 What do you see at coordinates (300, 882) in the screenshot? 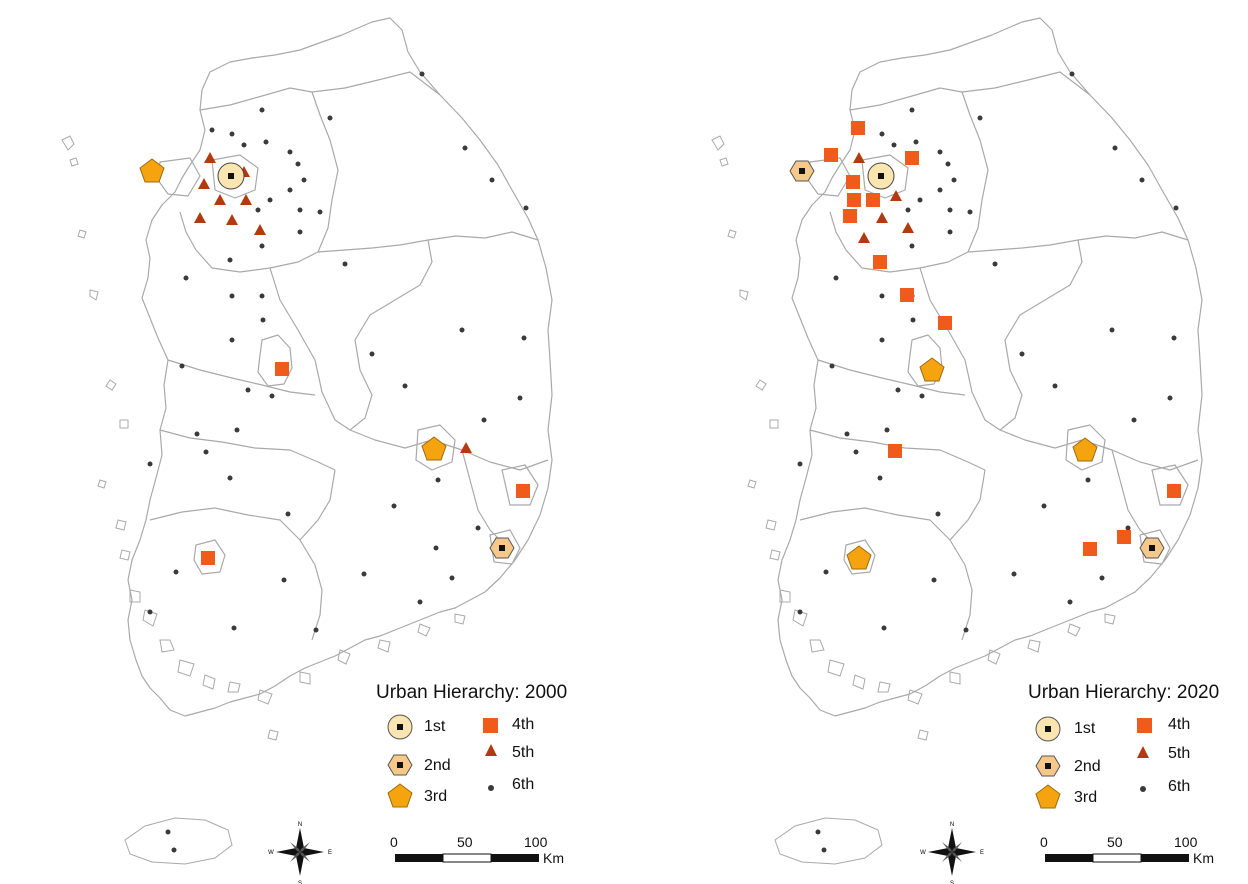
I see `compass-s: S` at bounding box center [300, 882].